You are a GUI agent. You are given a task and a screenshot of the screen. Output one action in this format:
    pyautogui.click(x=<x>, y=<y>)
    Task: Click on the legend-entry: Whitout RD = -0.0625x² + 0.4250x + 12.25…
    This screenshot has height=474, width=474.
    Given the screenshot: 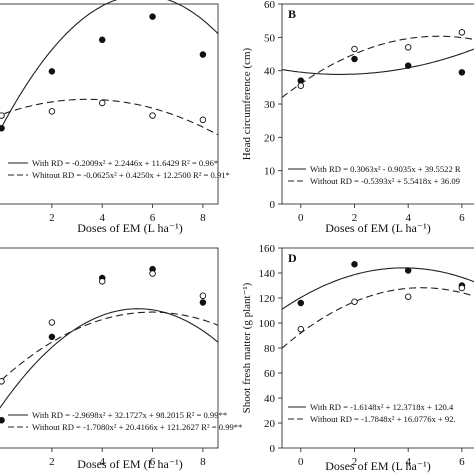 What is the action you would take?
    pyautogui.click(x=131, y=175)
    